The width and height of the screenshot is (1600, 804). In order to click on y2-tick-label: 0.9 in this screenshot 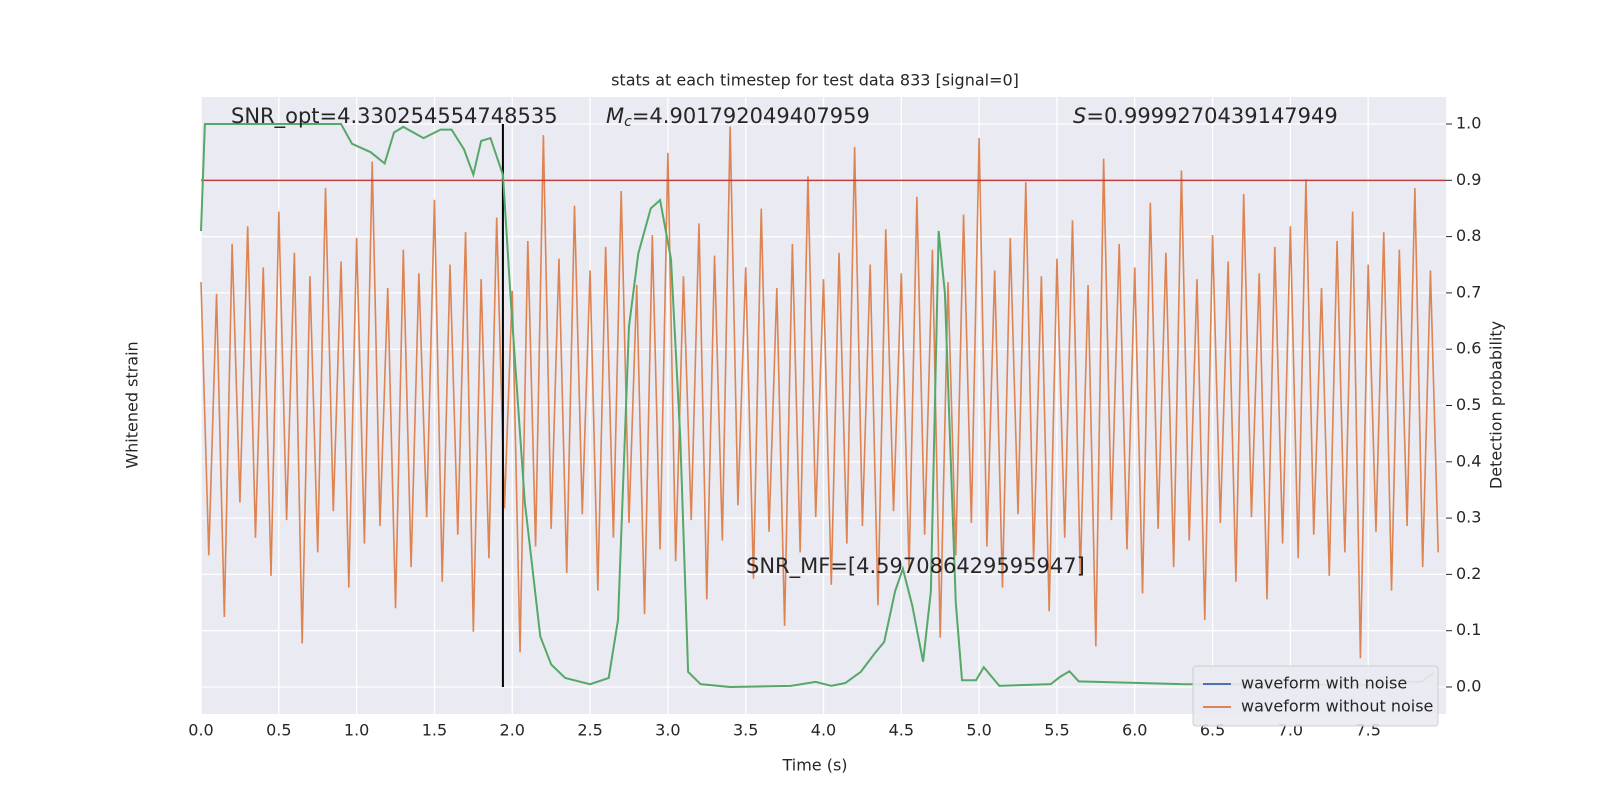, I will do `click(1468, 179)`.